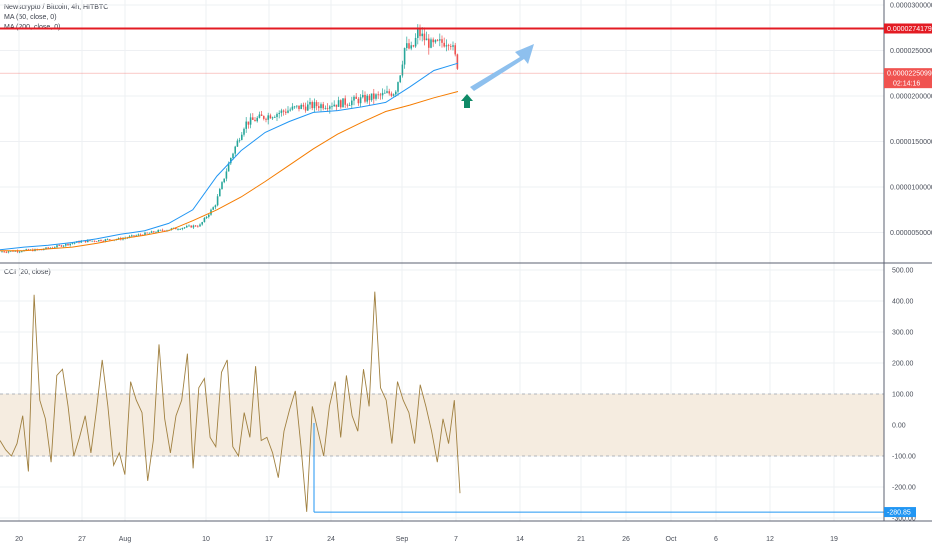  Describe the element at coordinates (56, 7) in the screenshot. I see `symbol-title: Newscrypto / Bitcoin, 4h, HITBTC` at that location.